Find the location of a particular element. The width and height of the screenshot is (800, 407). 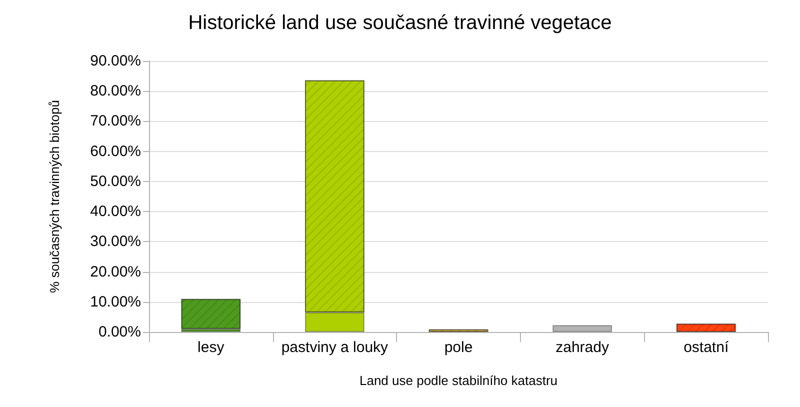

x-tick-label: ostatní is located at coordinates (707, 347).